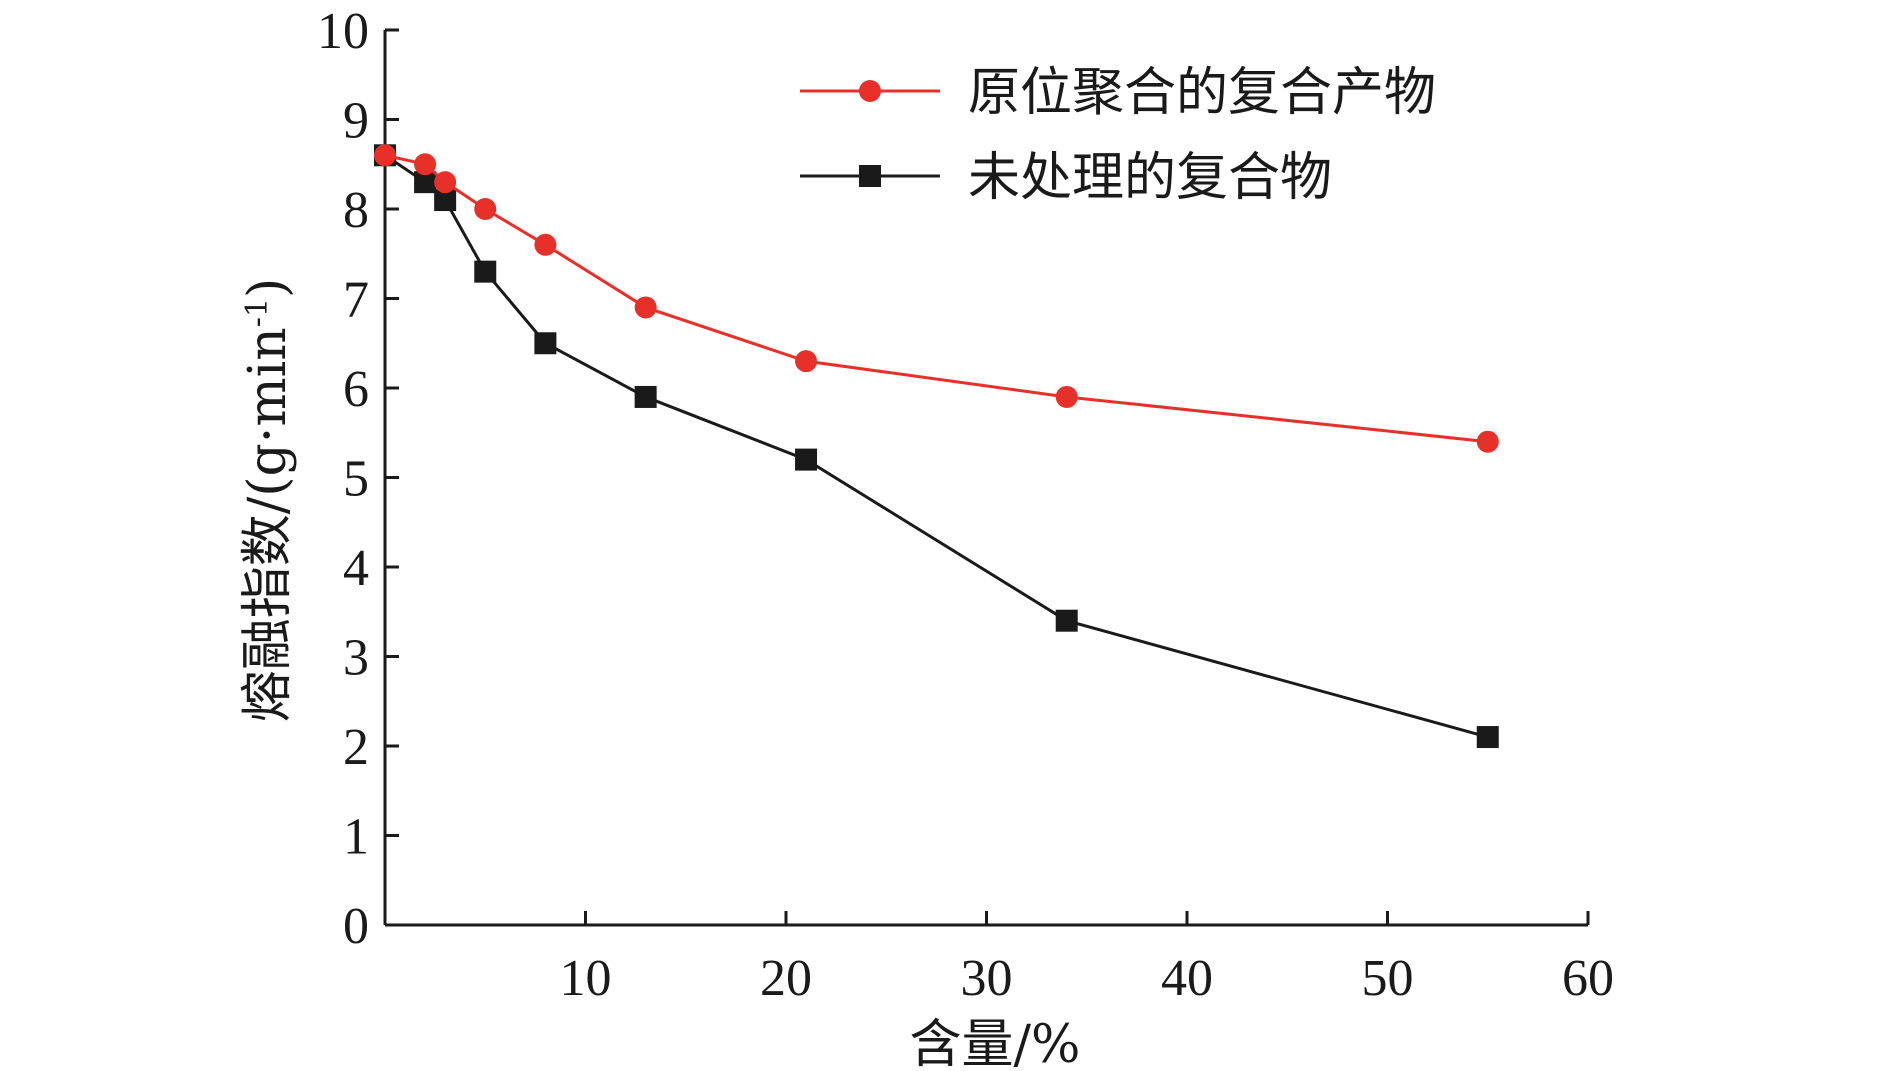 This screenshot has height=1071, width=1890. What do you see at coordinates (356, 926) in the screenshot?
I see `y-tick-label: 0` at bounding box center [356, 926].